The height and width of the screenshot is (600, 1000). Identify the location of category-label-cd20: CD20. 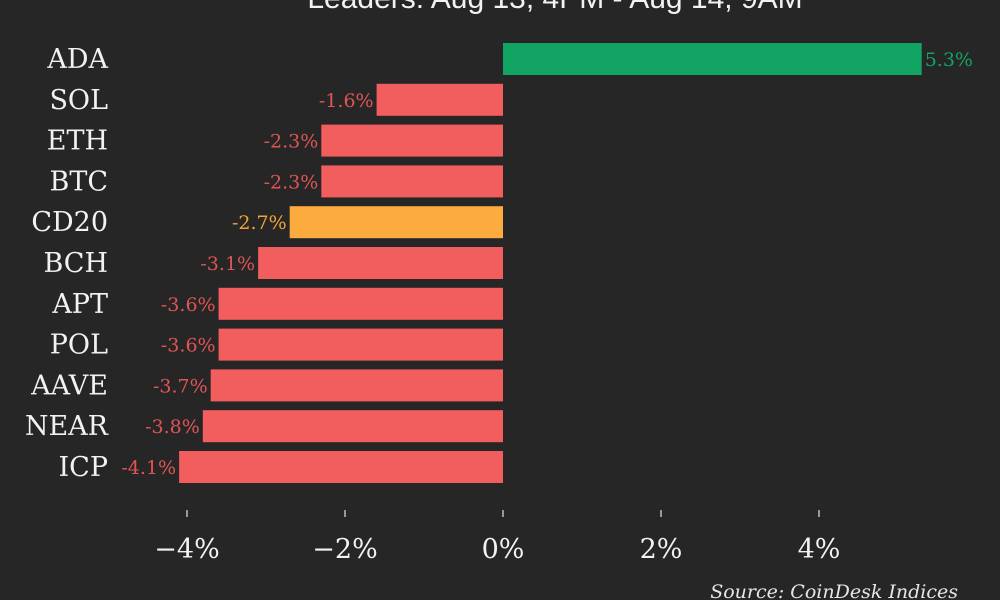
(69, 222).